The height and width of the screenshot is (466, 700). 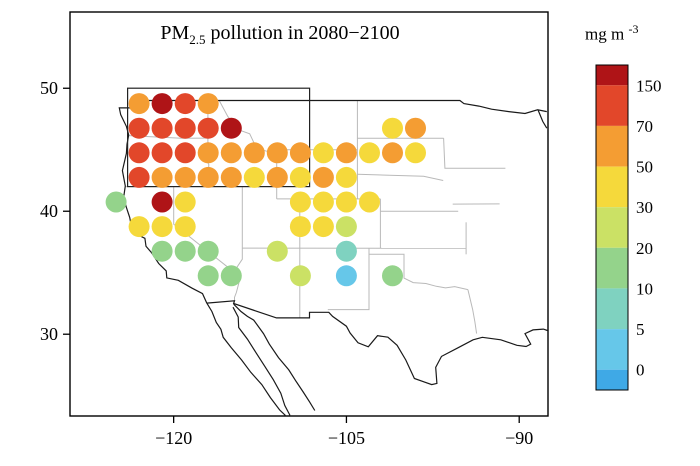 What do you see at coordinates (644, 126) in the screenshot?
I see `colorbar-tick-label: 70` at bounding box center [644, 126].